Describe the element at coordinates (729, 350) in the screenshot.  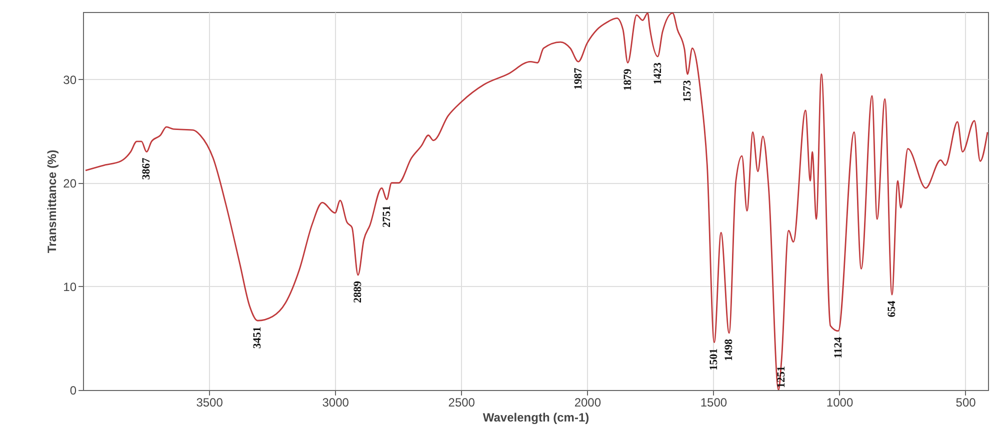
I see `annotation: 1498` at that location.